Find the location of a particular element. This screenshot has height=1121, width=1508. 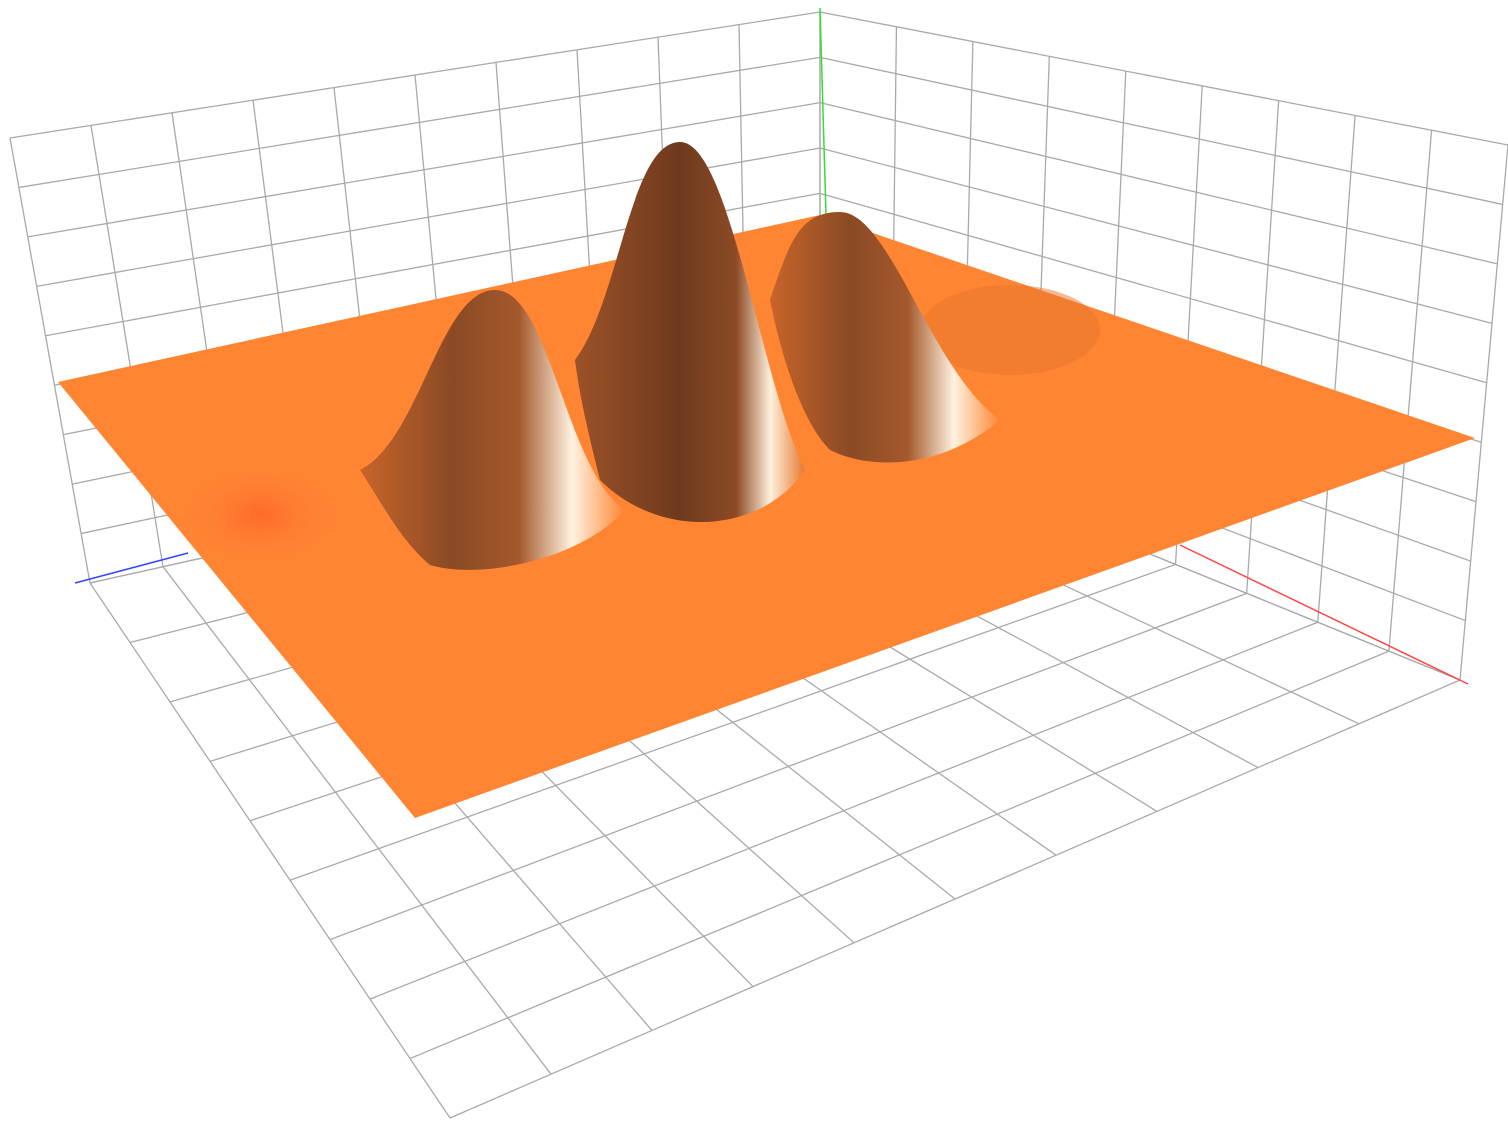

y-axis is located at coordinates (823, 111).